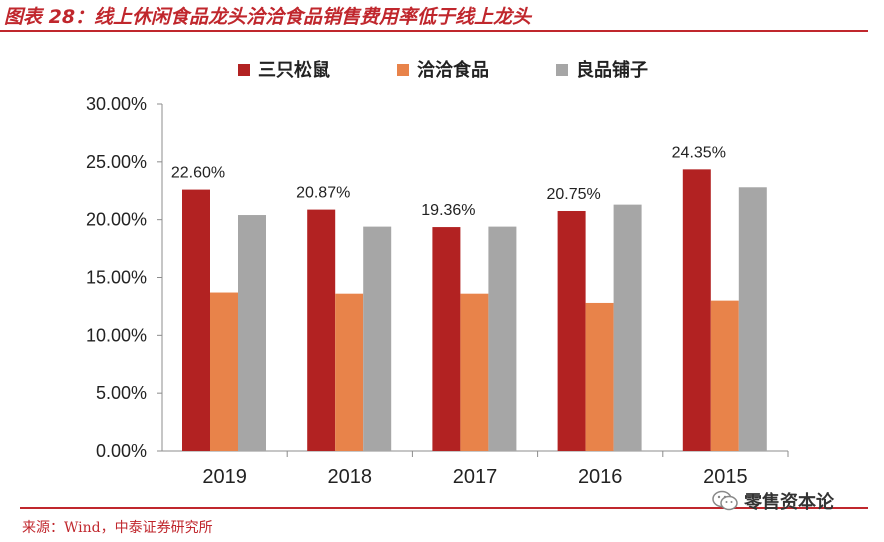 This screenshot has width=884, height=542. I want to click on y-tick-label: 15.00%, so click(116, 278).